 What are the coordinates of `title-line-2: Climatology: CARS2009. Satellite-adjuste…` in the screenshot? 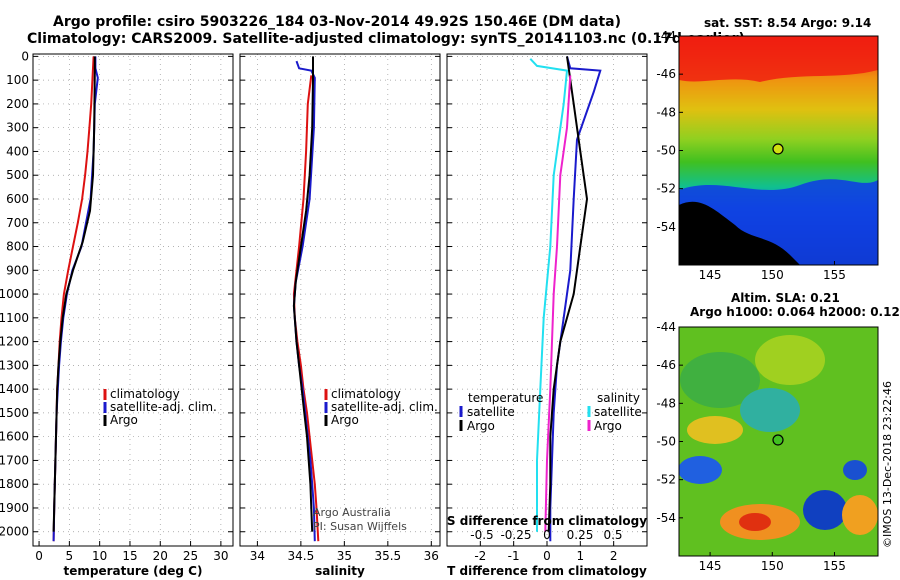 It's located at (386, 39).